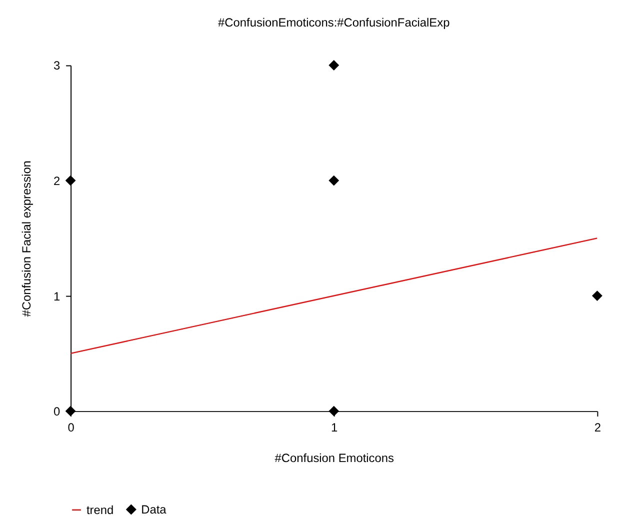  What do you see at coordinates (334, 427) in the screenshot?
I see `x-tick-label: 1` at bounding box center [334, 427].